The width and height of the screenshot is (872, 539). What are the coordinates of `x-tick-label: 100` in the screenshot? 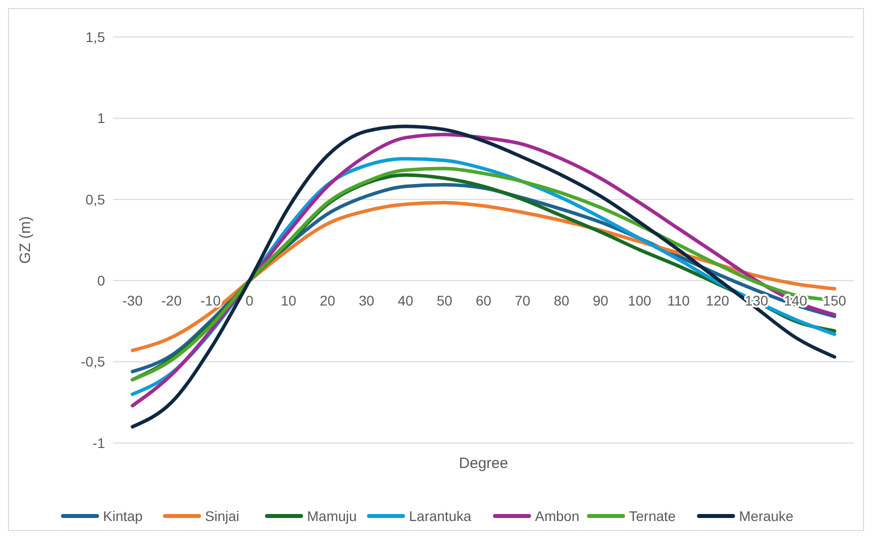 It's located at (640, 300).